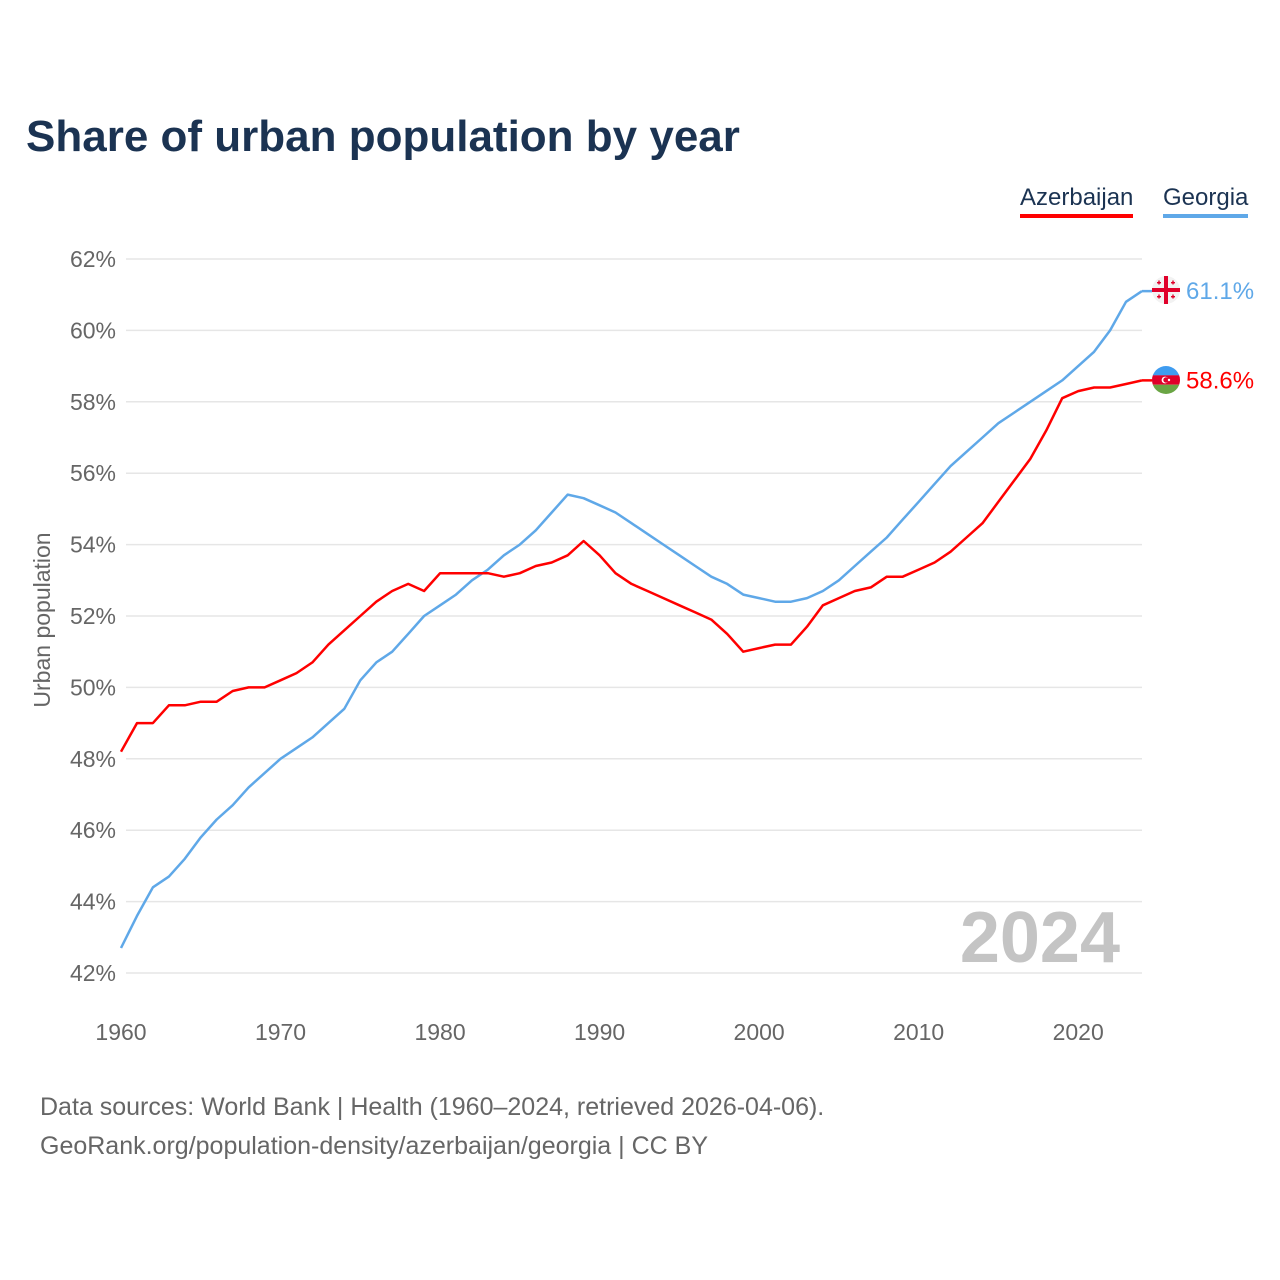 The height and width of the screenshot is (1280, 1280). Describe the element at coordinates (93, 259) in the screenshot. I see `y-tick-label: 62%` at that location.